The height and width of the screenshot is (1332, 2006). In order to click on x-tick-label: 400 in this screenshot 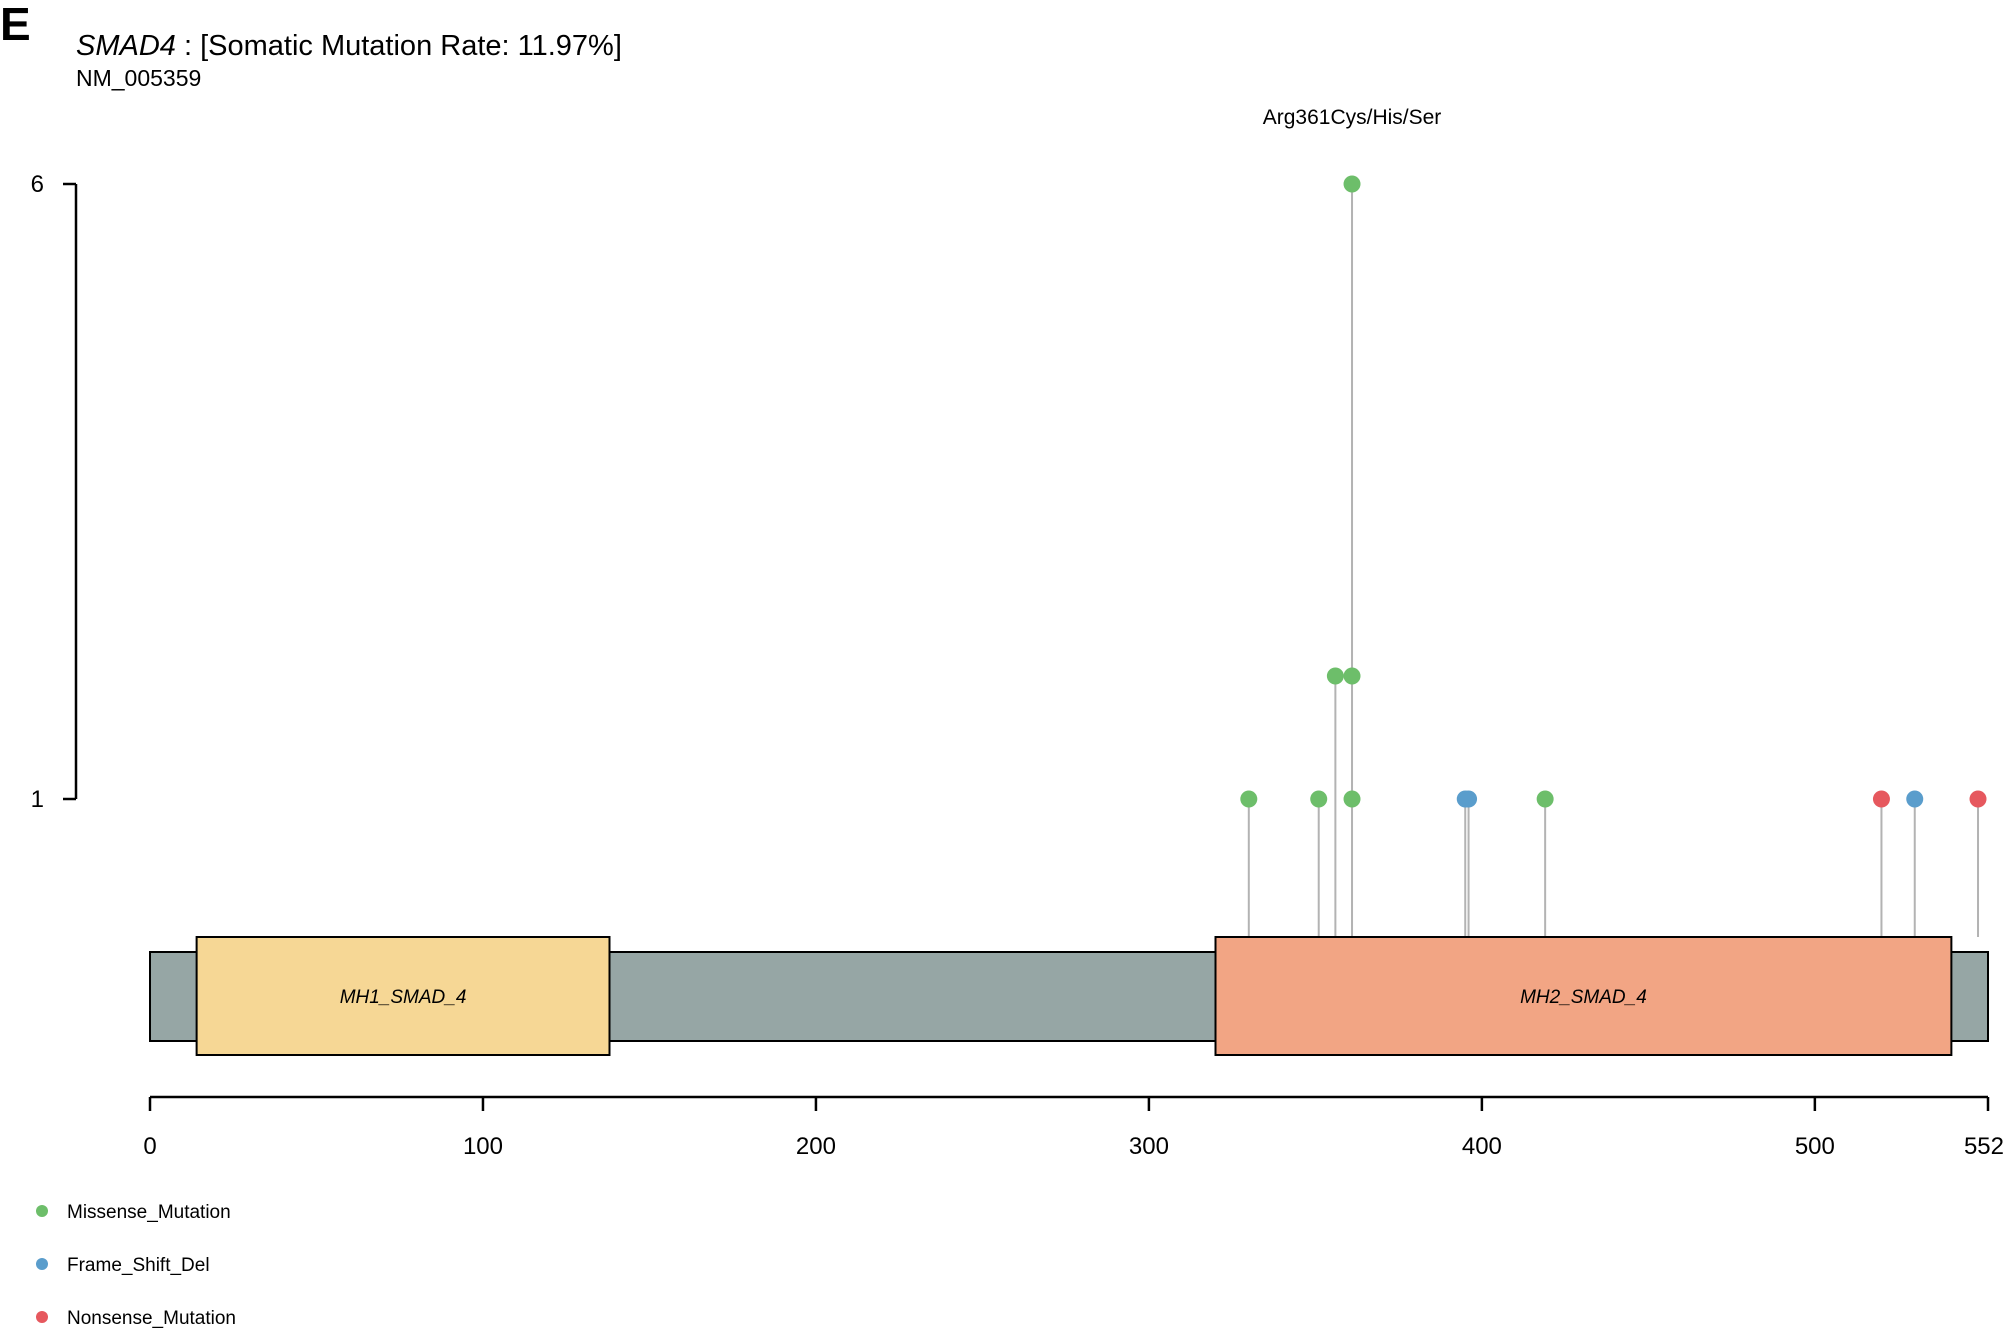, I will do `click(1482, 1146)`.